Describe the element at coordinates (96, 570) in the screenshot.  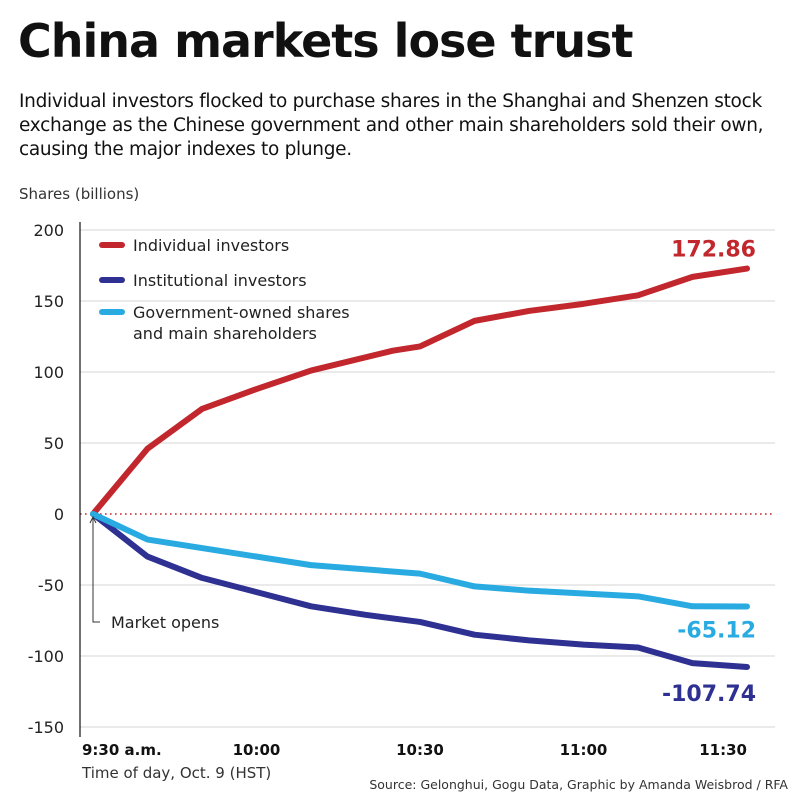
I see `annotation-arrow` at that location.